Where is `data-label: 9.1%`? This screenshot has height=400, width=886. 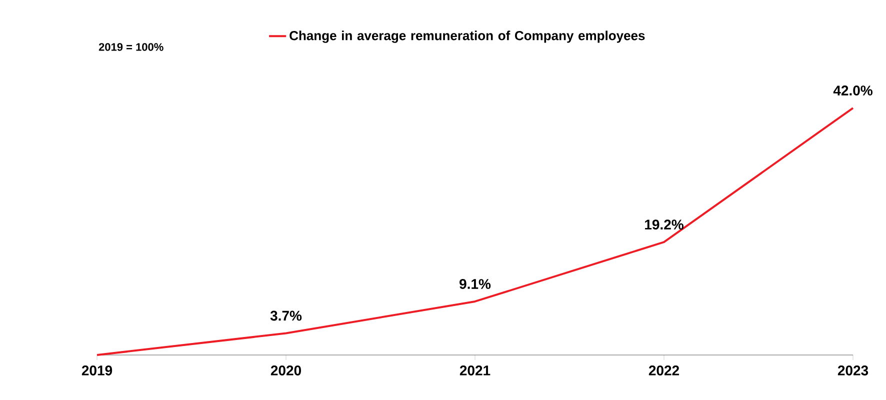
data-label: 9.1% is located at coordinates (475, 284).